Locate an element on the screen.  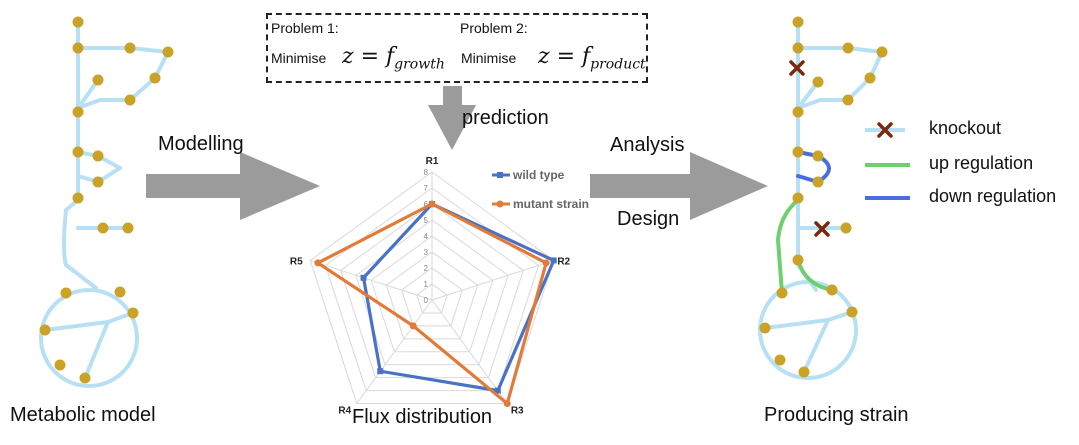
radar-tick-label: 1 is located at coordinates (426, 284).